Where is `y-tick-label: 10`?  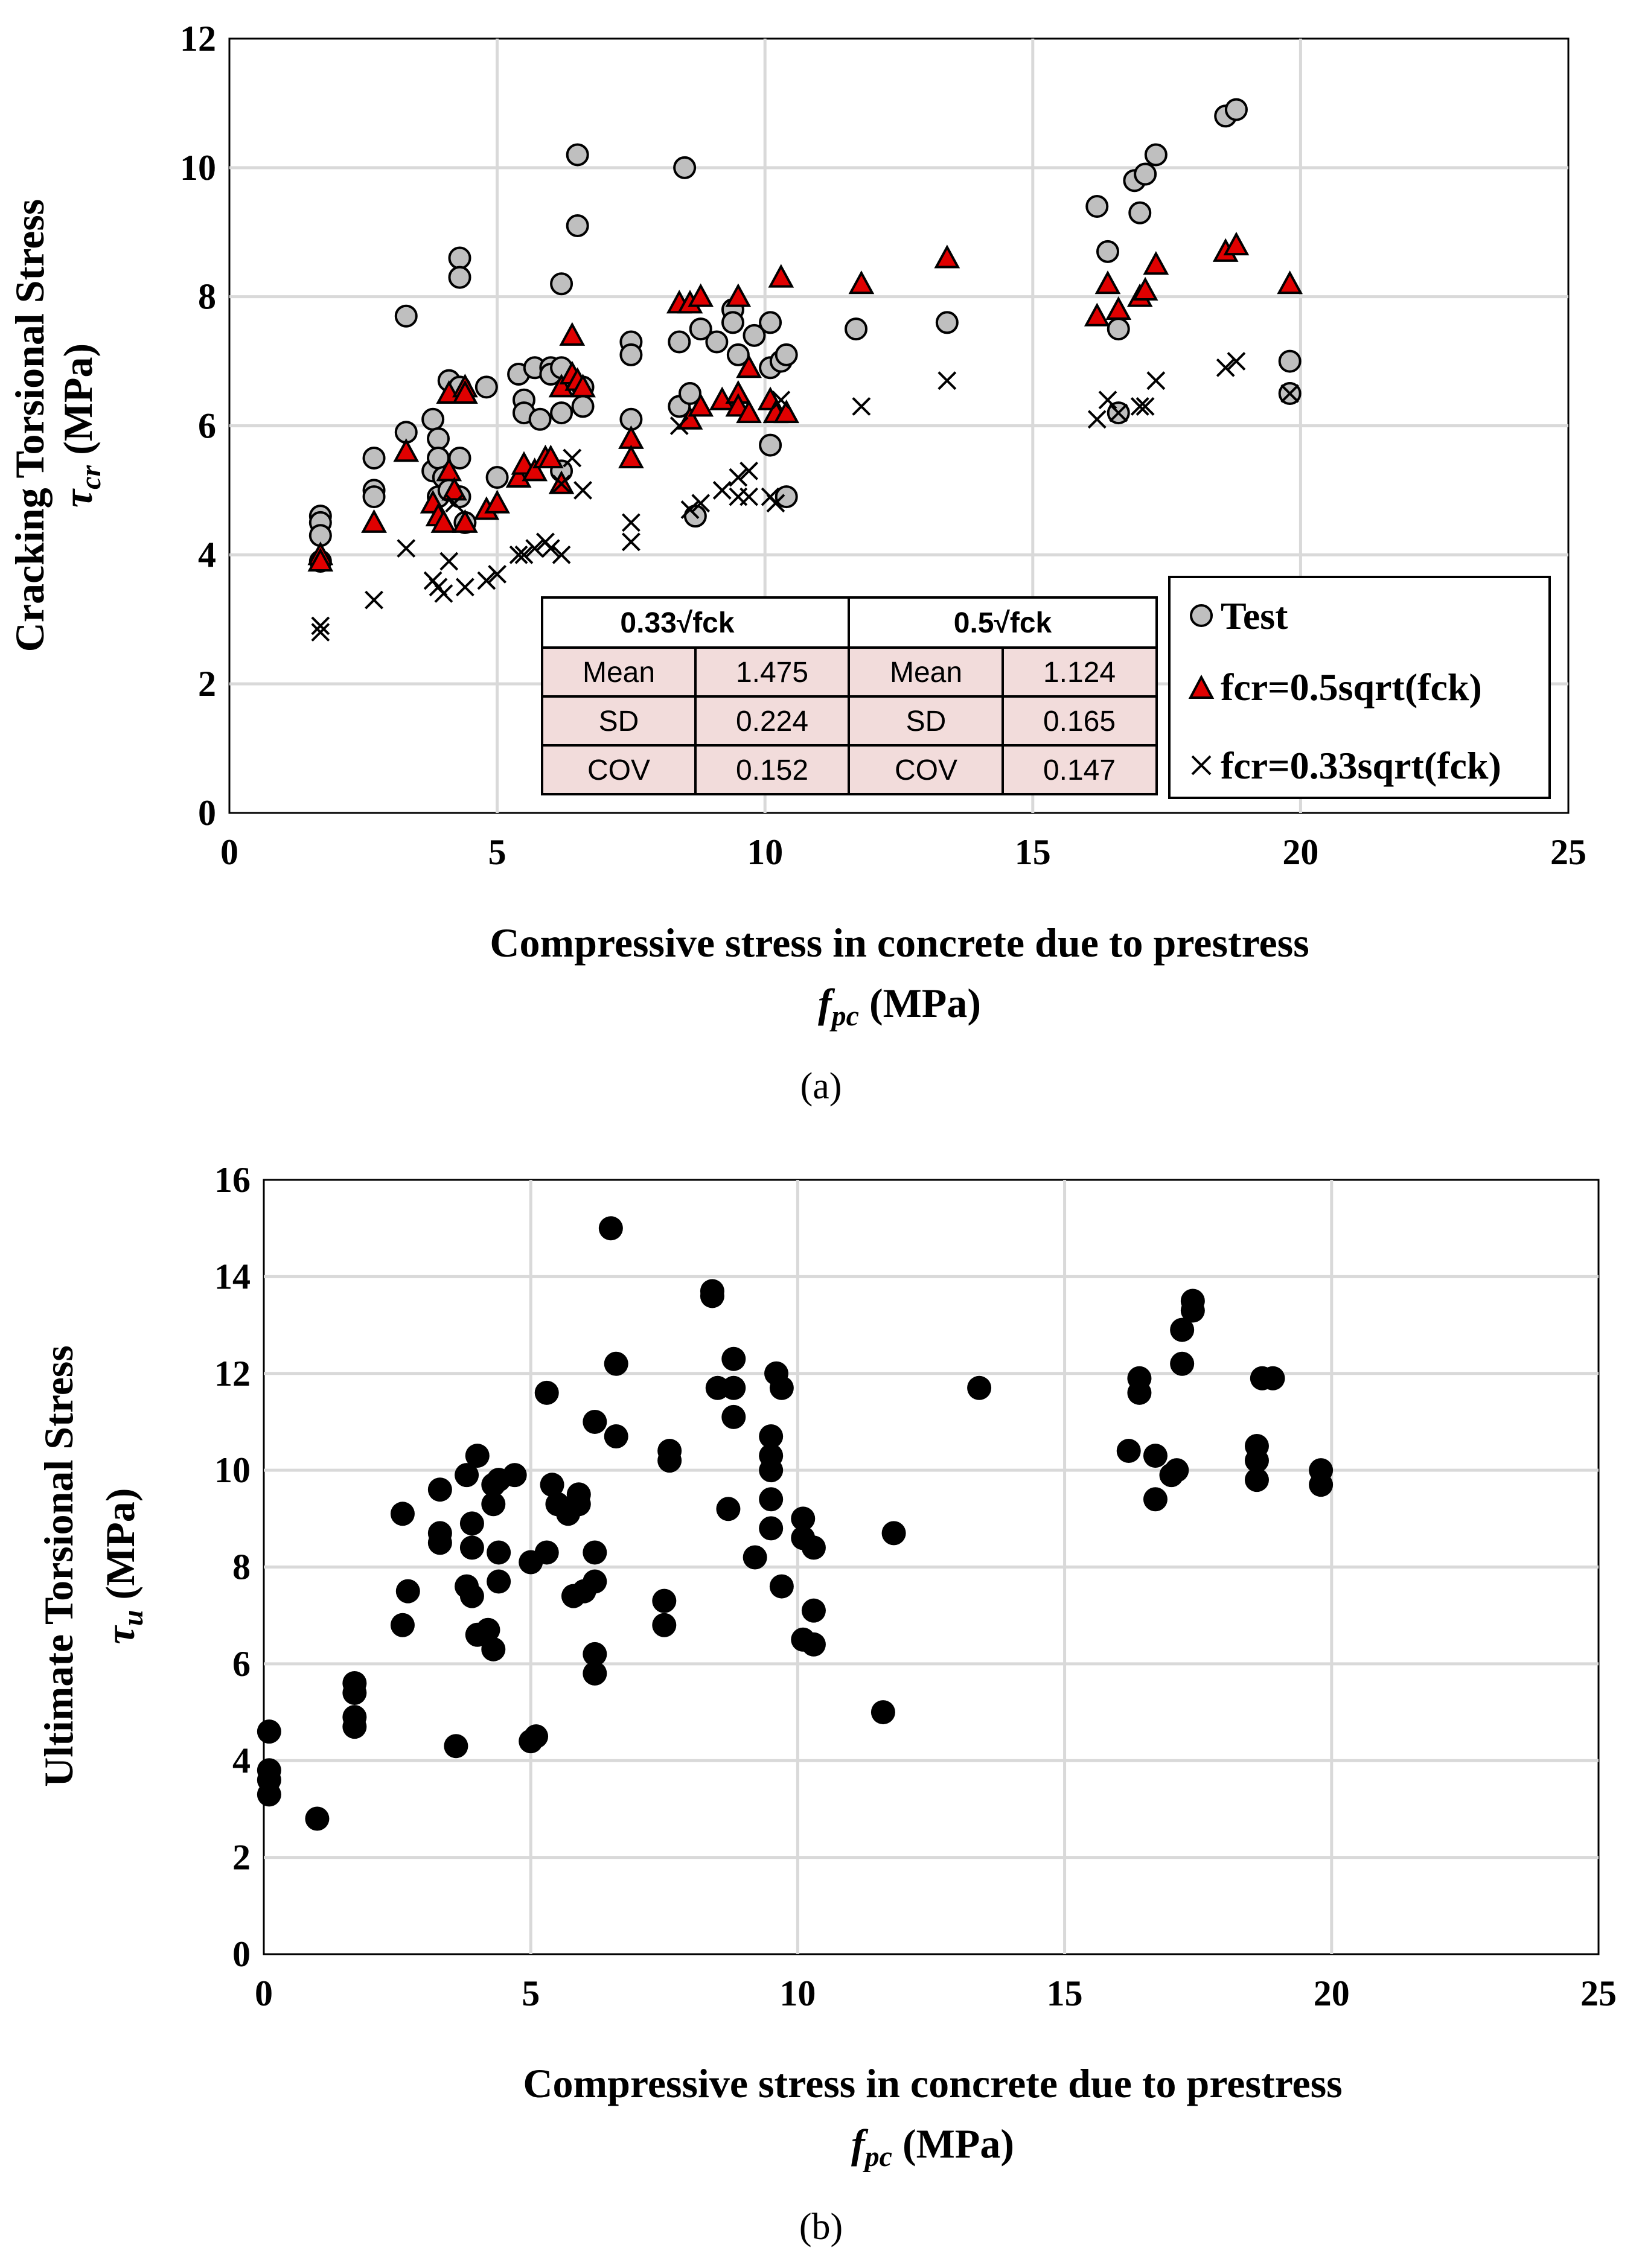
y-tick-label: 10 is located at coordinates (232, 1470).